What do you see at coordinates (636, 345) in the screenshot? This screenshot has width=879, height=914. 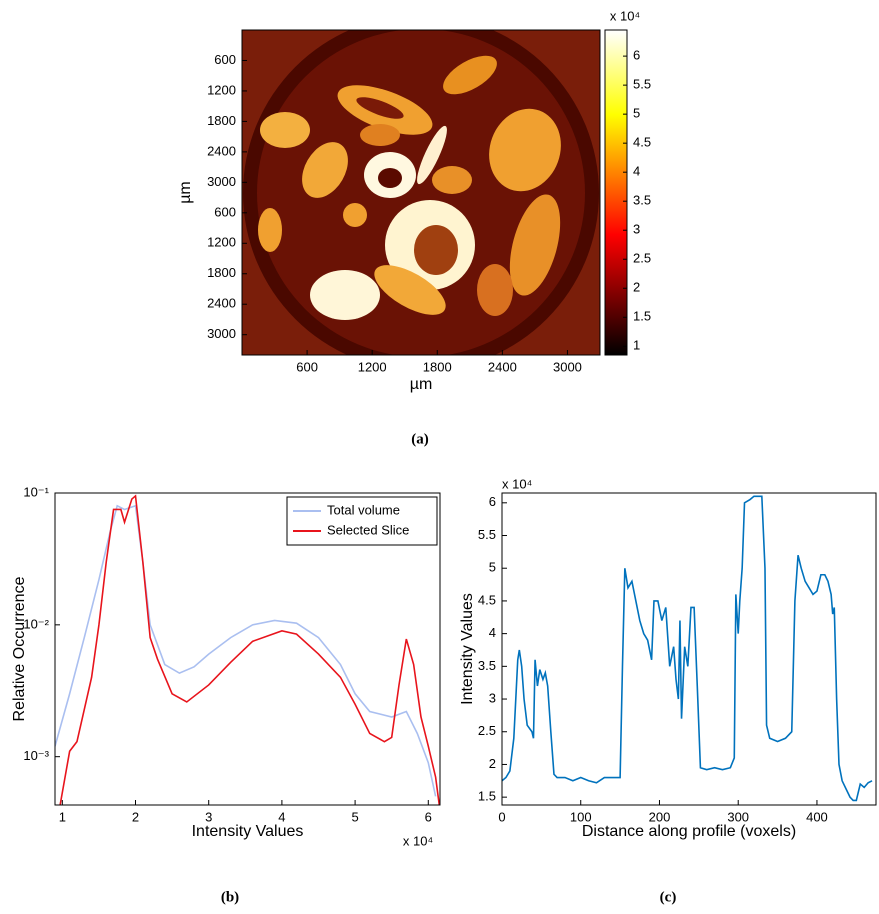 I see `colorbar-tick-label: 1` at bounding box center [636, 345].